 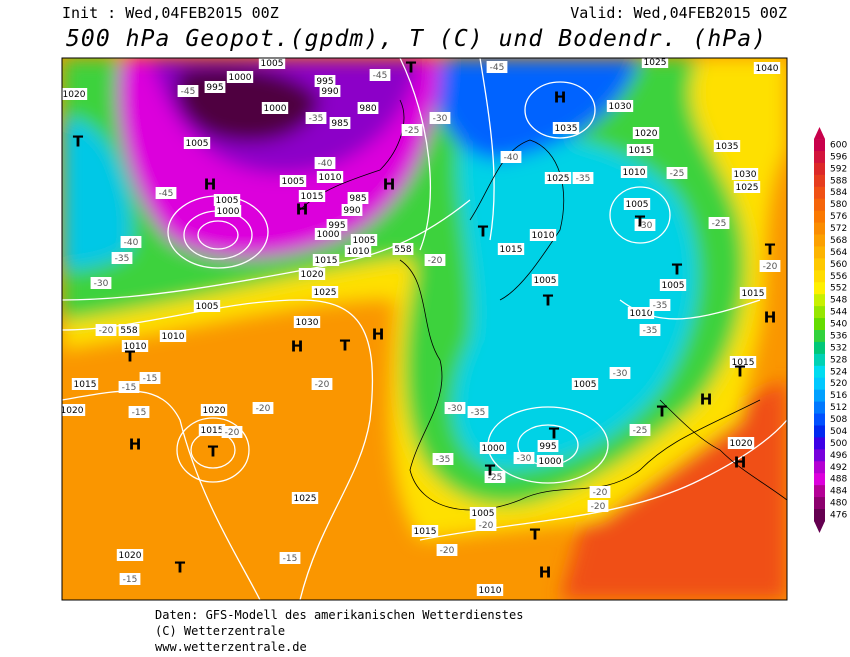 What do you see at coordinates (838, 372) in the screenshot?
I see `colorbar-tick-label: 524` at bounding box center [838, 372].